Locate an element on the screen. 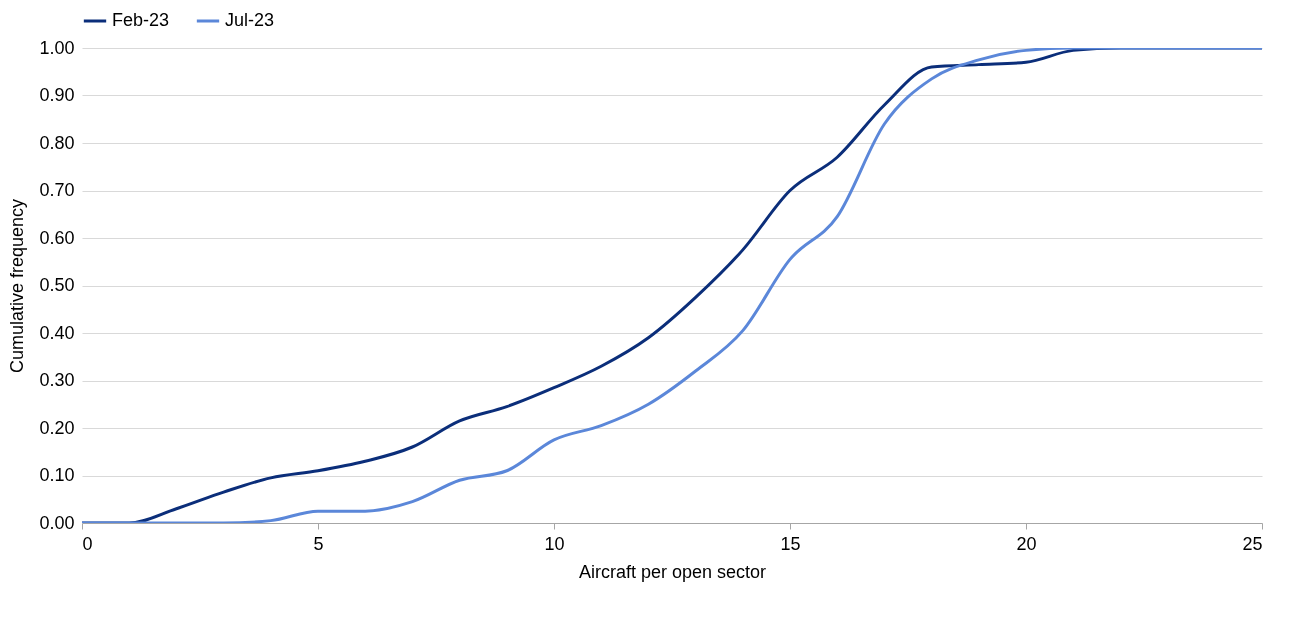 This screenshot has width=1315, height=630. x-tick-label: 15 is located at coordinates (790, 543).